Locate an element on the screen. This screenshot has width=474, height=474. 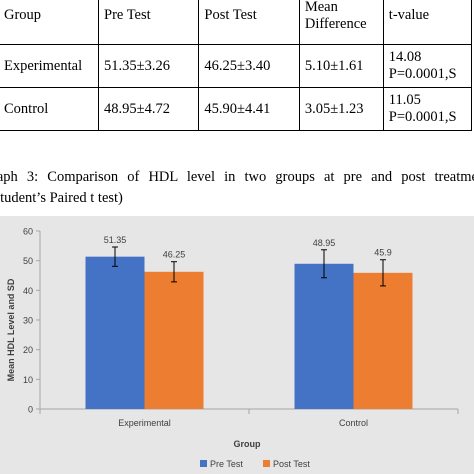
cell-post: 45.90±4.41 is located at coordinates (249, 109).